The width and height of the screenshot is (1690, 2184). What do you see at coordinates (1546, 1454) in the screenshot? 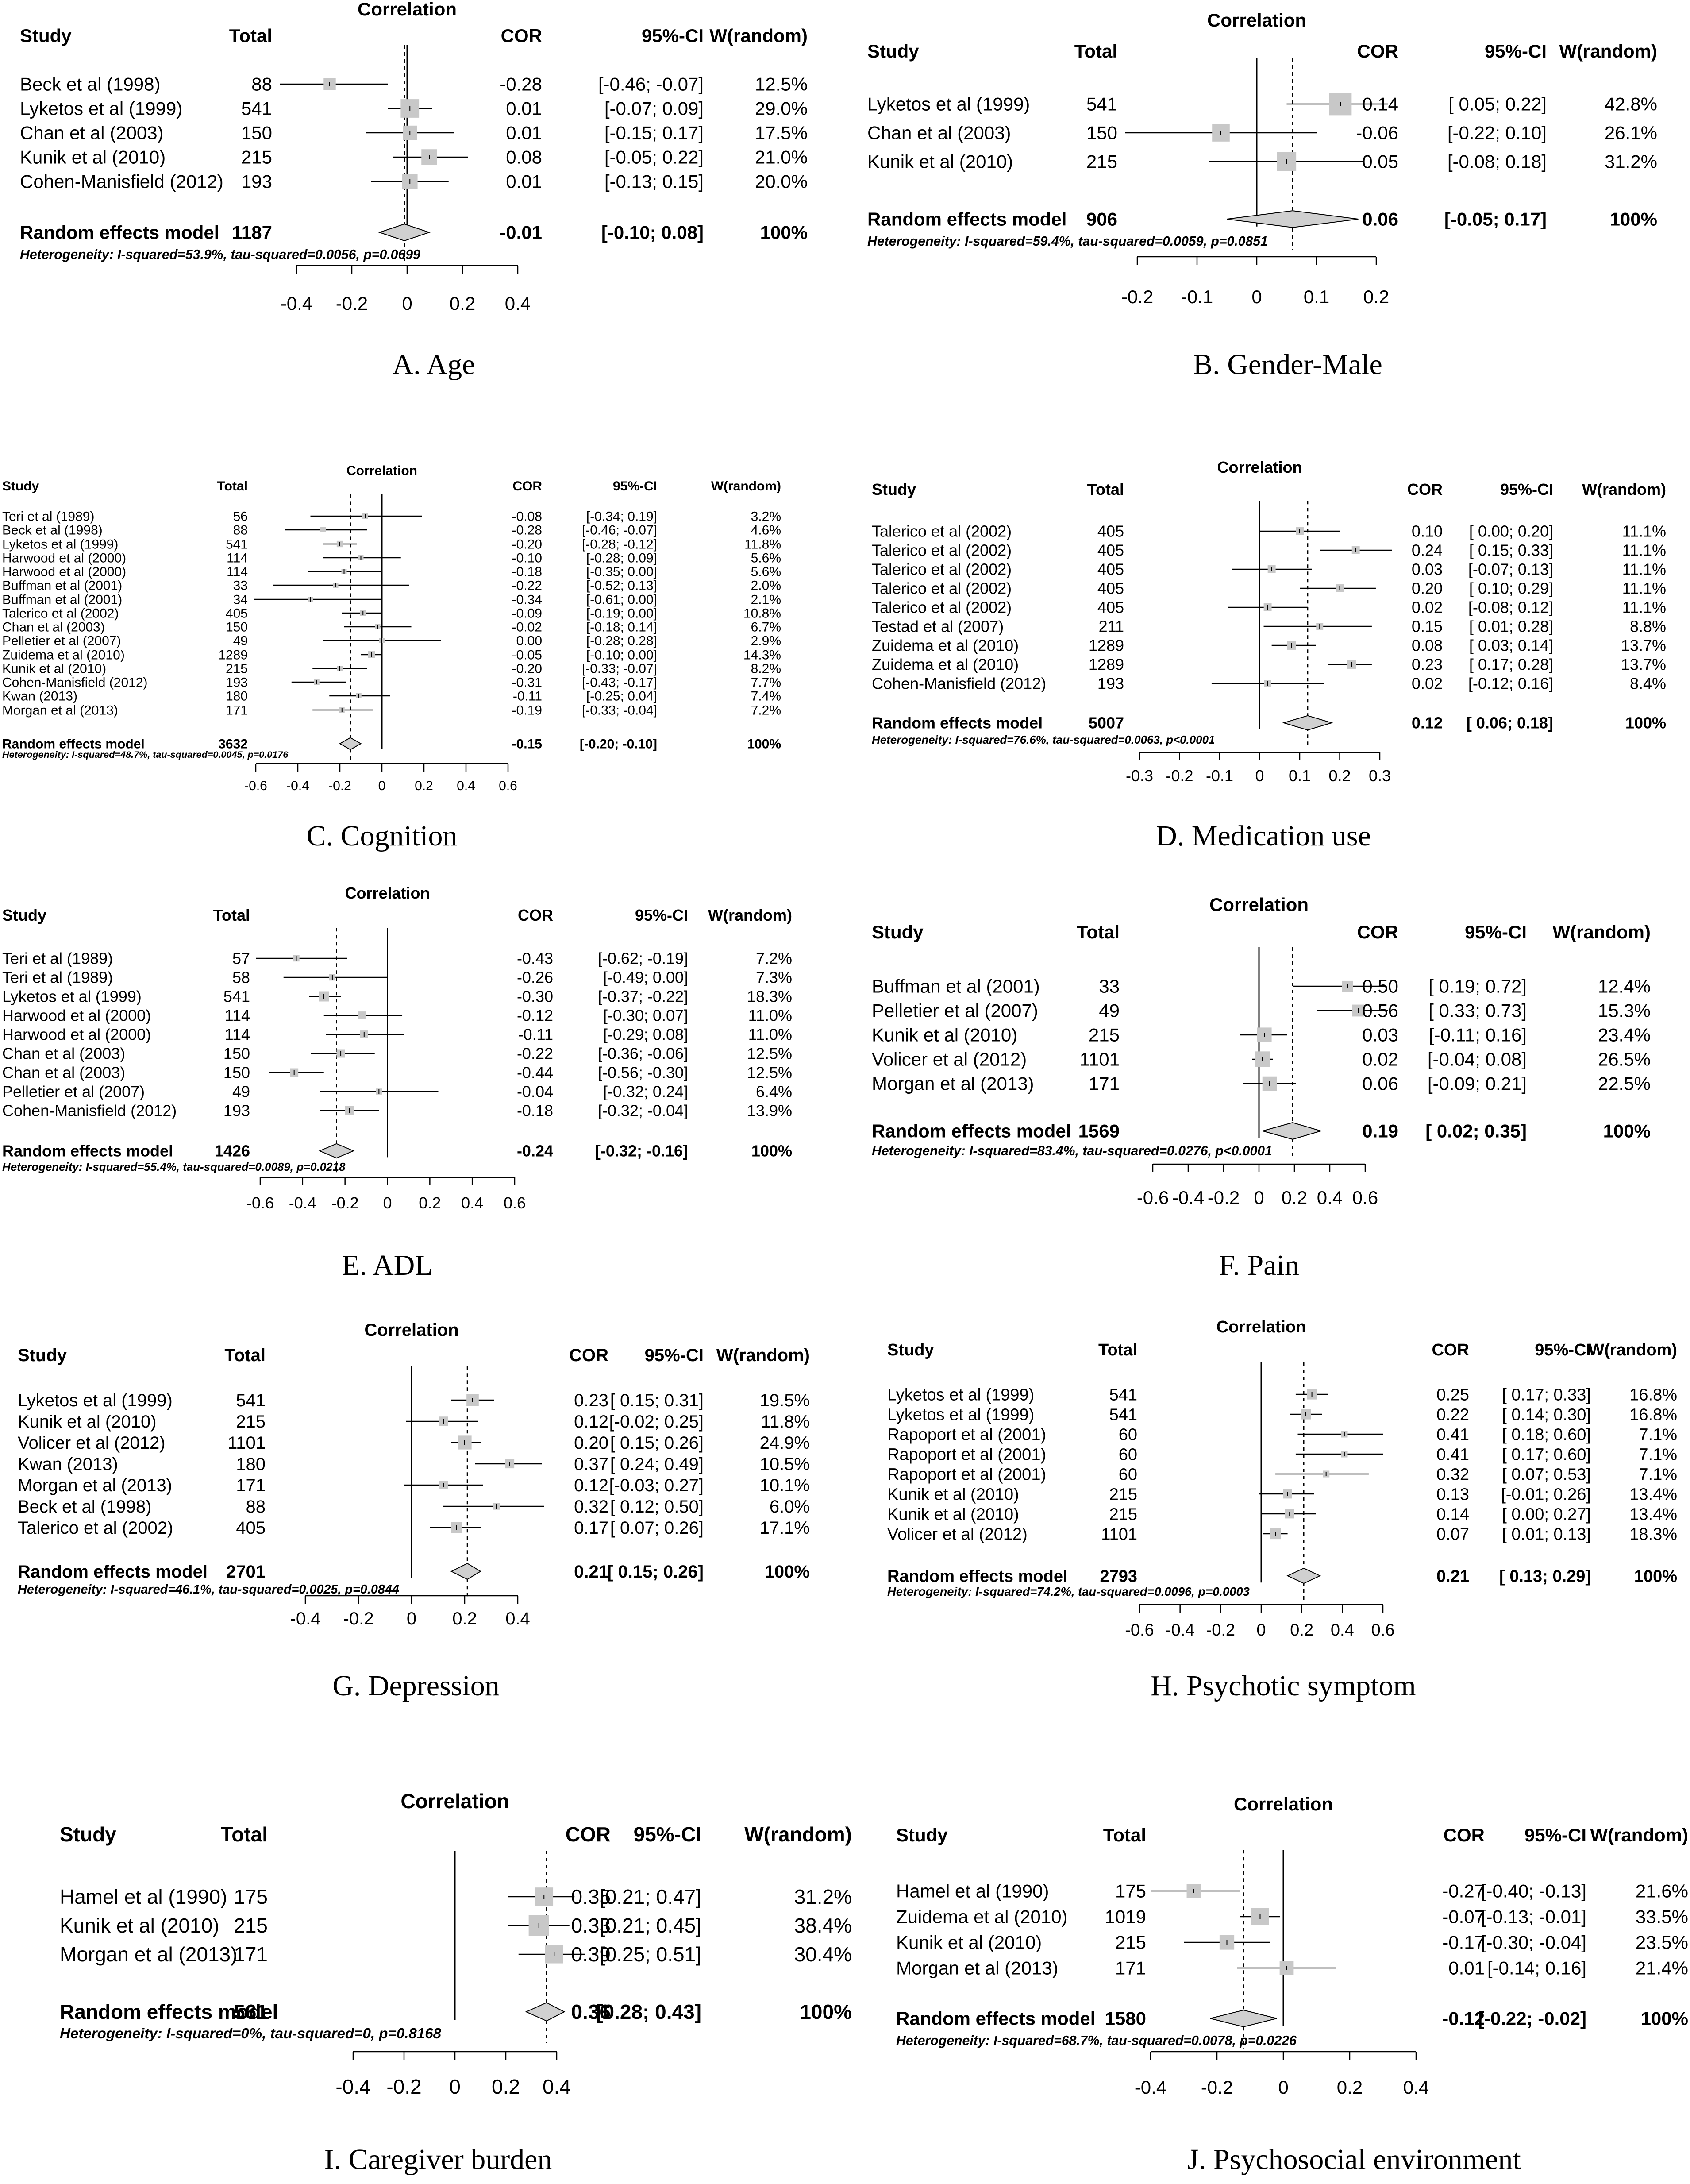
I see `study-ci: [ 0.17; 0.60]` at bounding box center [1546, 1454].